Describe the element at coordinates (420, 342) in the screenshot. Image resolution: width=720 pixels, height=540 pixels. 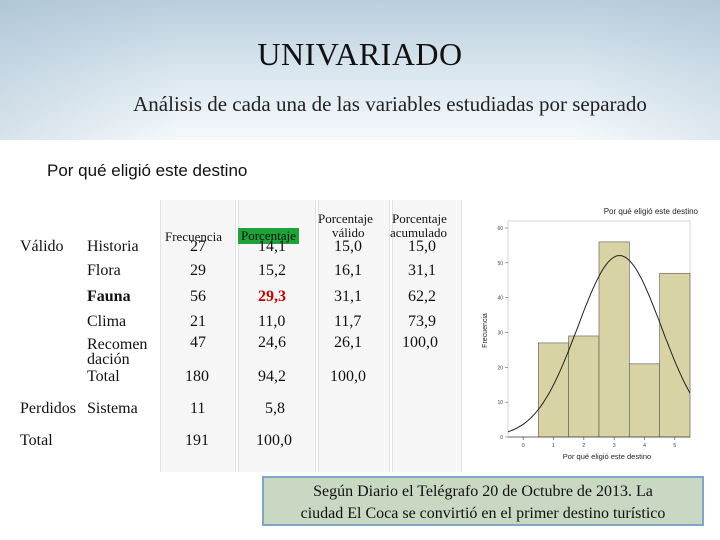
I see `row-acumulado: 100,0` at that location.